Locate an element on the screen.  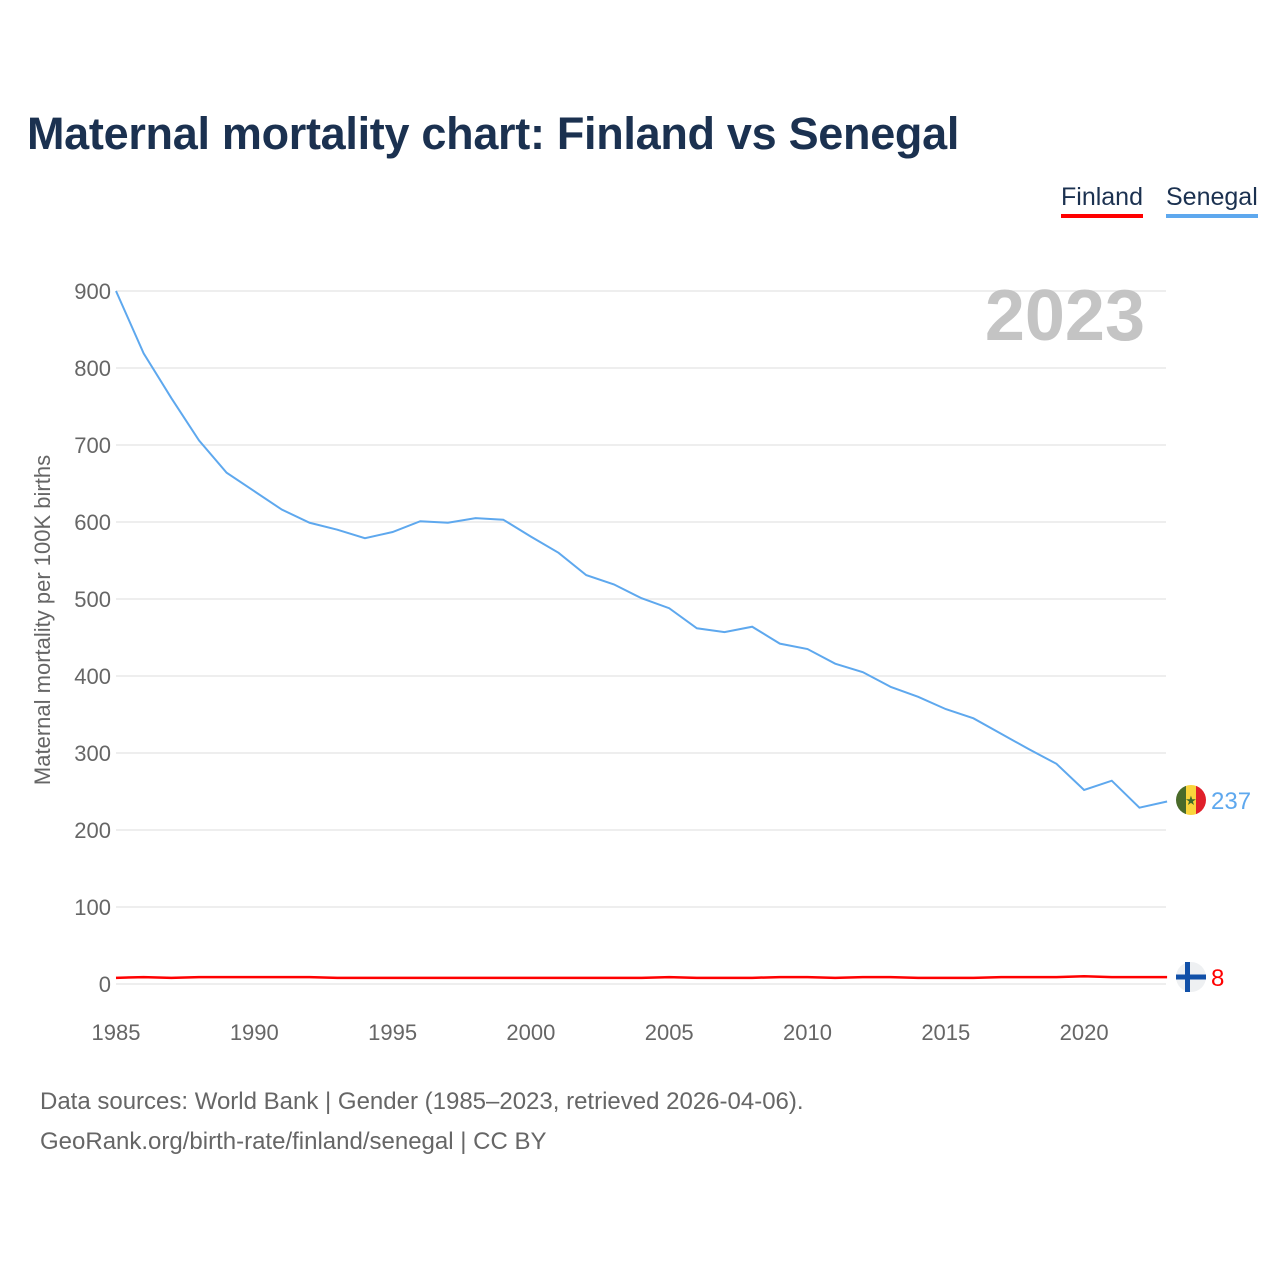
y-tick-label: 0 is located at coordinates (105, 984).